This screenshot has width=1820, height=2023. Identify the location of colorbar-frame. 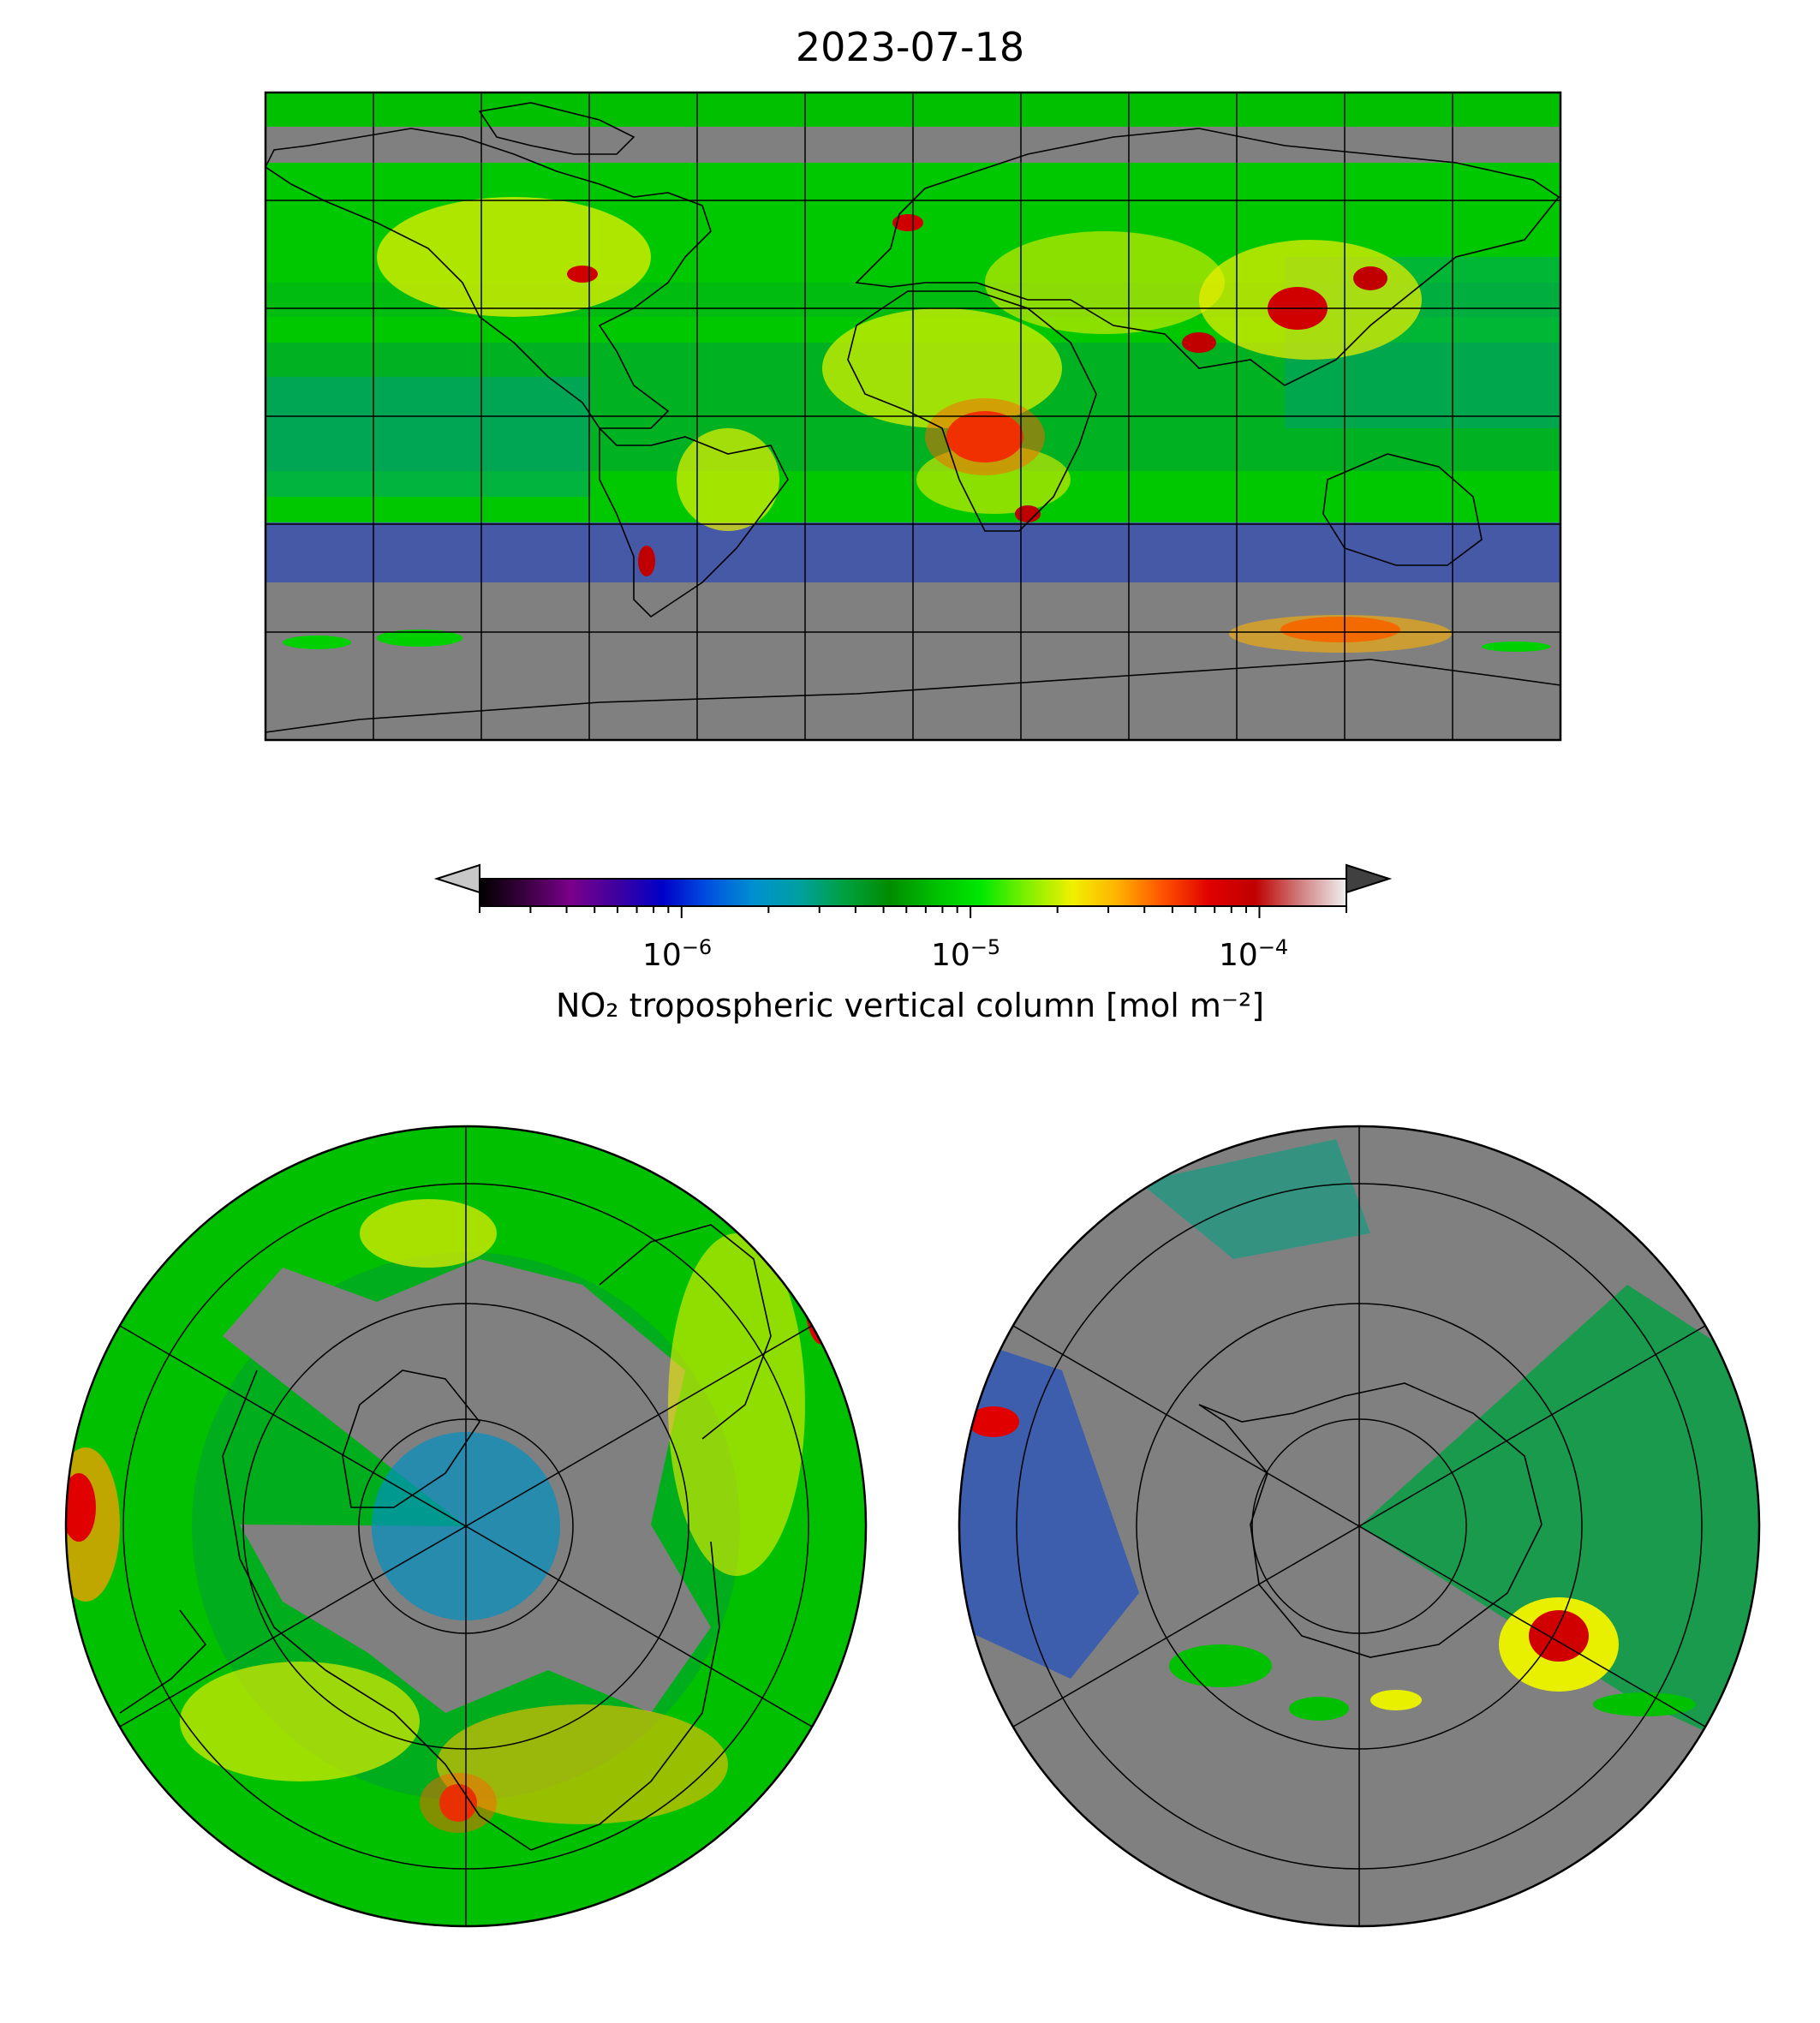
(913, 892).